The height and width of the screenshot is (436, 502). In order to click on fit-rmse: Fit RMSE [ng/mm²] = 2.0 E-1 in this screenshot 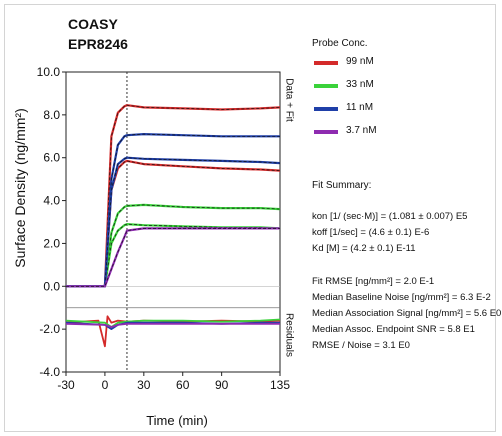, I will do `click(373, 281)`.